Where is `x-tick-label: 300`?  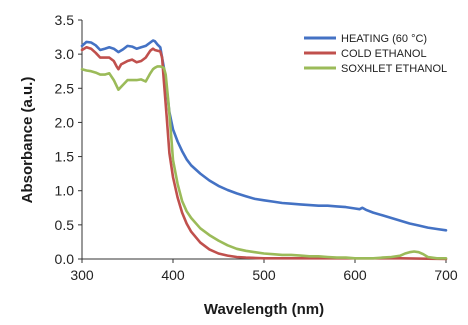
x-tick-label: 300 is located at coordinates (82, 275).